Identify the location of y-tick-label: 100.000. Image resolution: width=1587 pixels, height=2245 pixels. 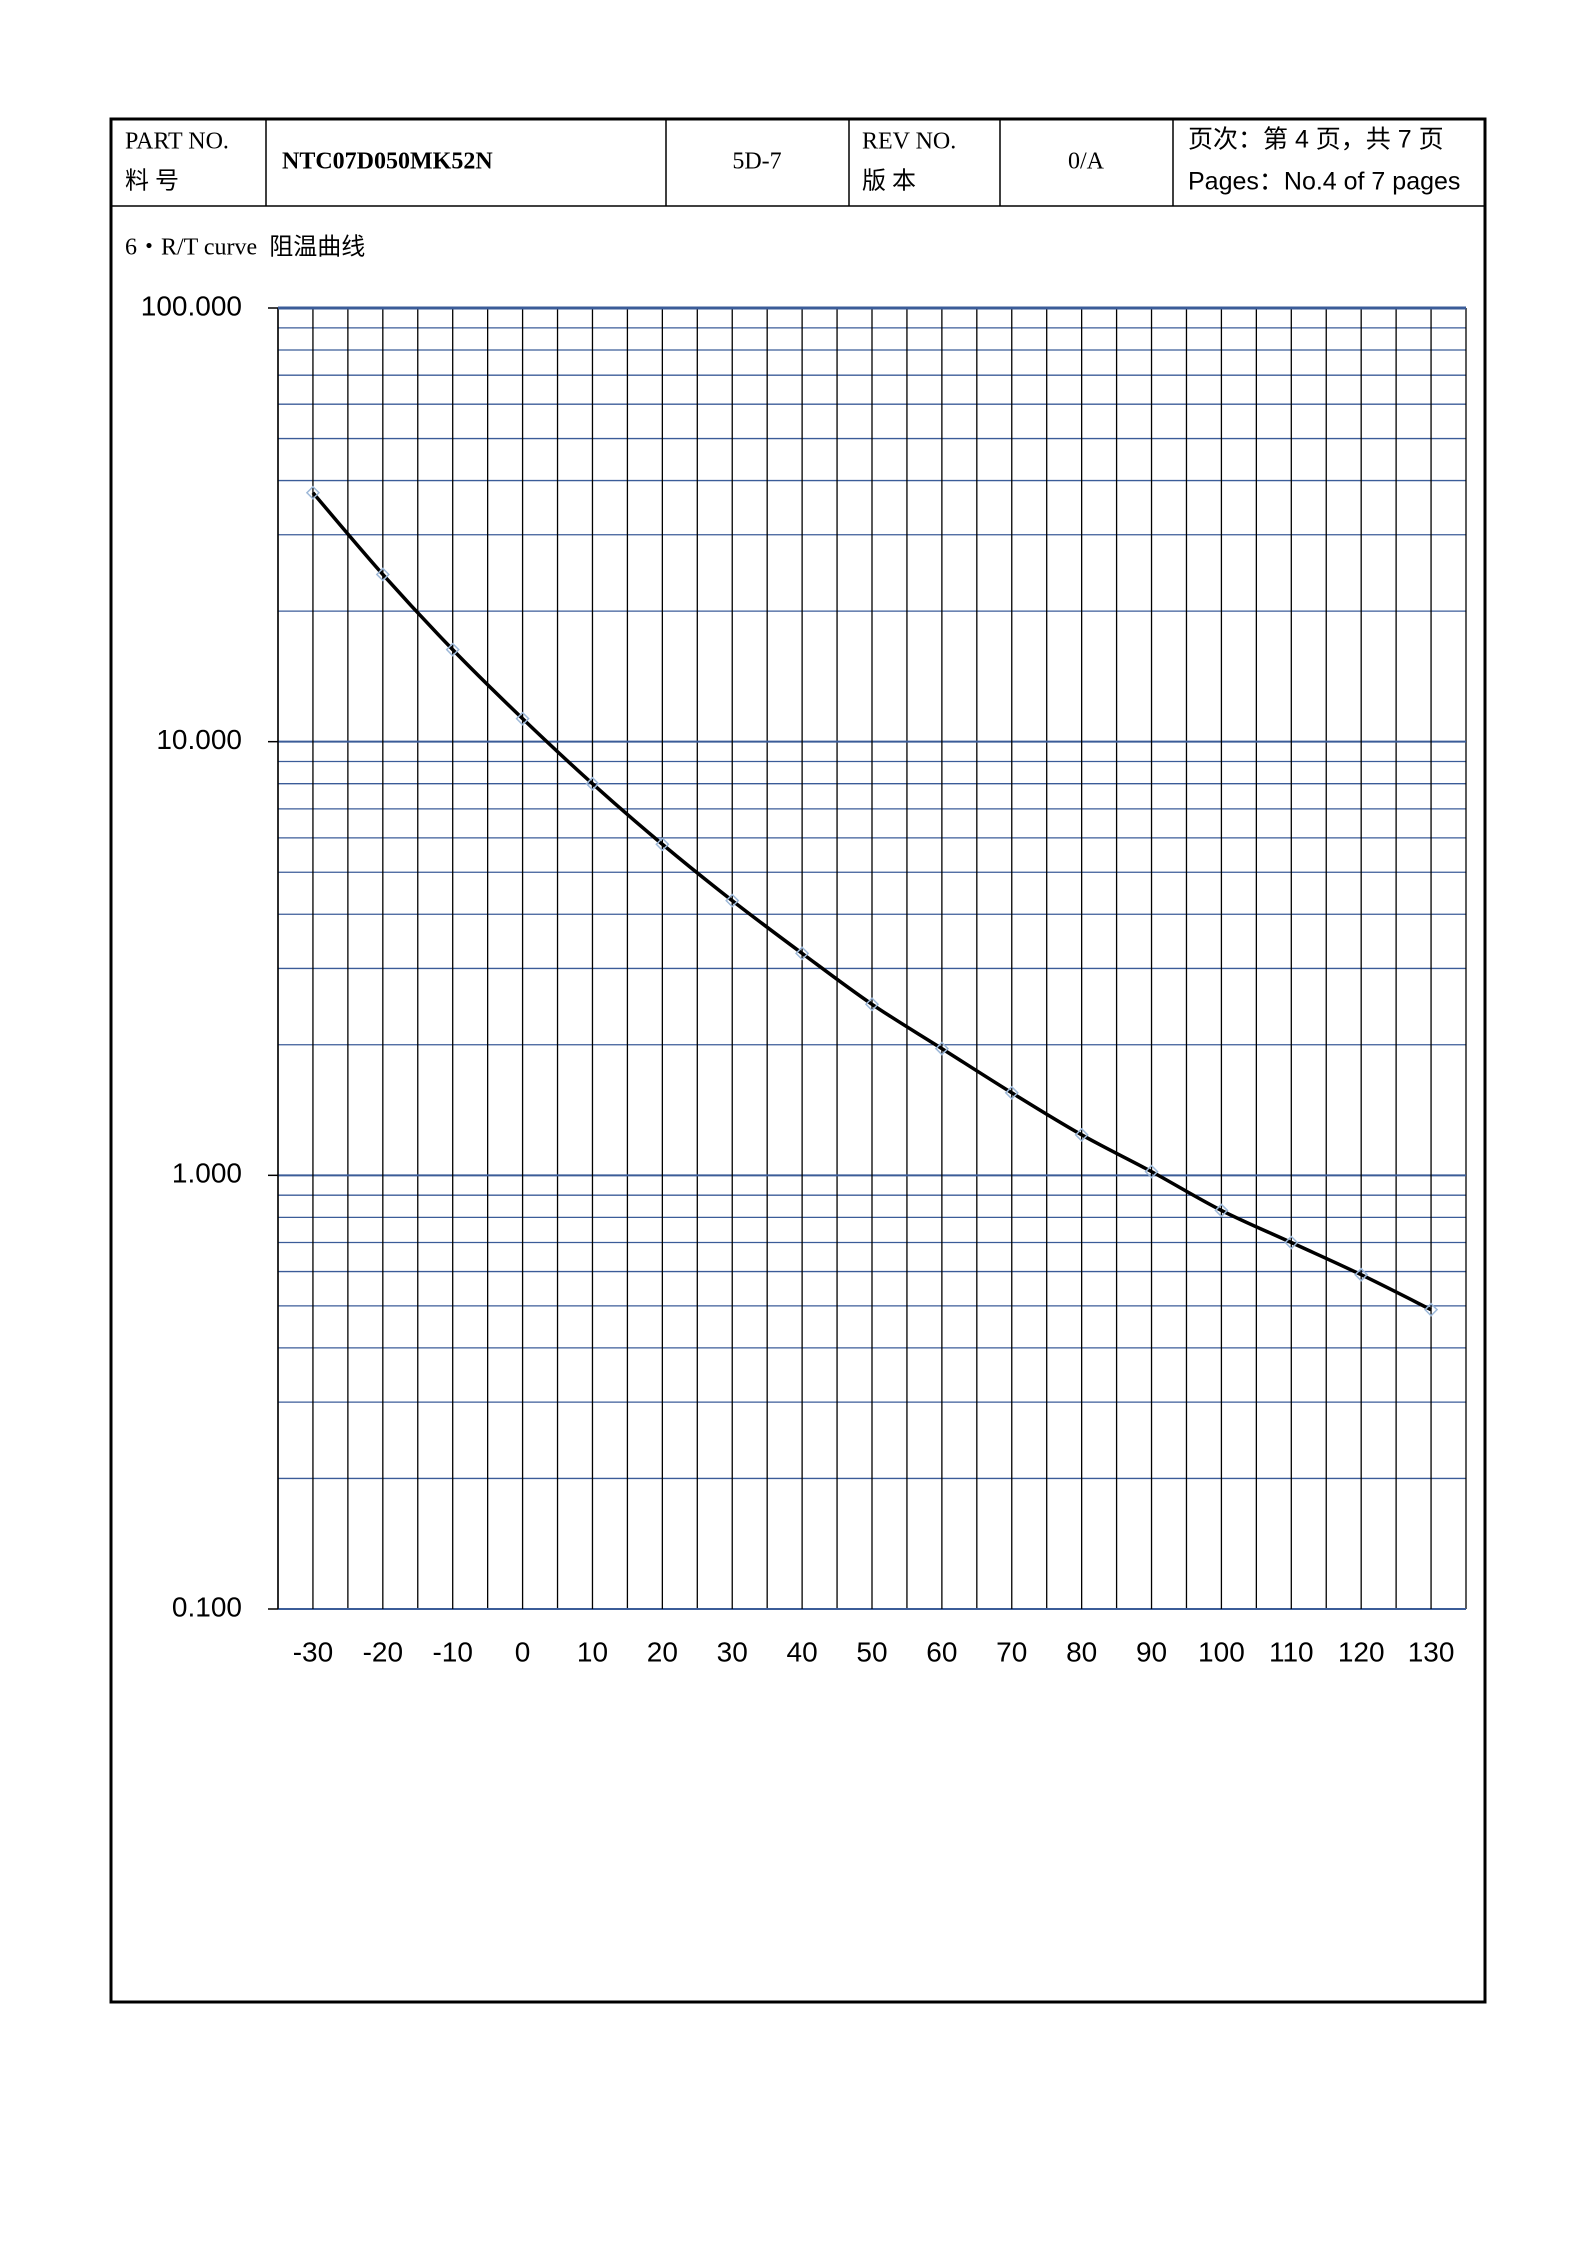
(191, 305).